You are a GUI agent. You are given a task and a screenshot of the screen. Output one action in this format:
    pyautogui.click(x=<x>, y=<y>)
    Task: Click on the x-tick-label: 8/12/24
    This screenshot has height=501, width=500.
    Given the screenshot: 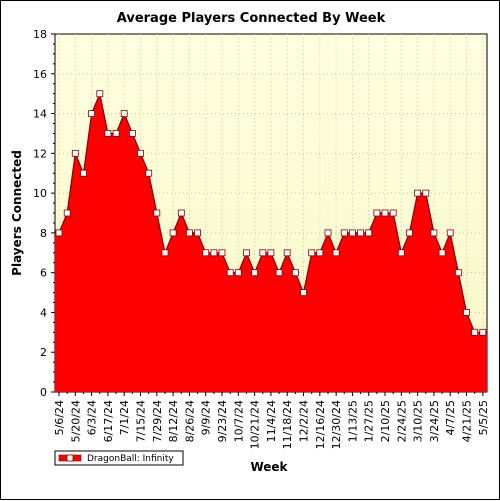 What is the action you would take?
    pyautogui.click(x=173, y=421)
    